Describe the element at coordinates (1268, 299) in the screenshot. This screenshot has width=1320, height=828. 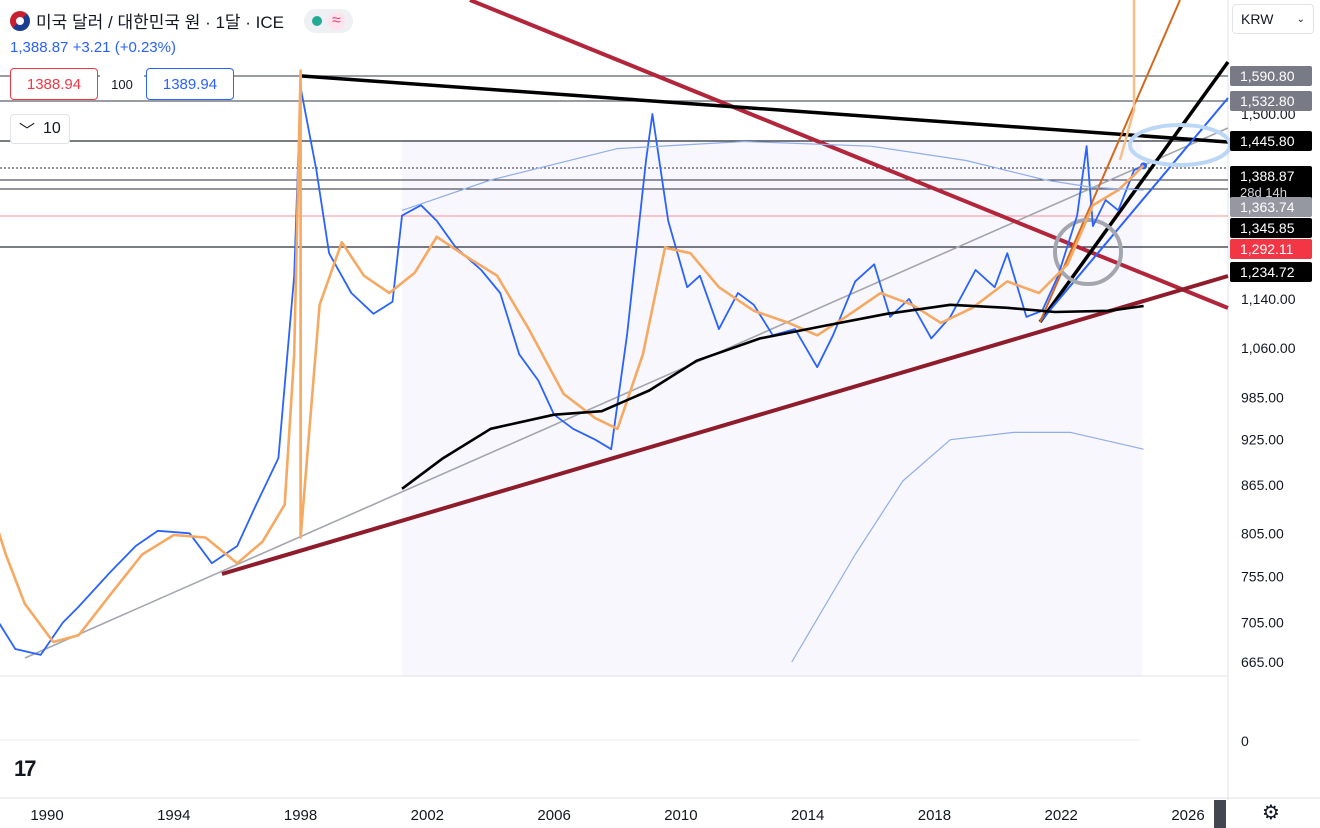
I see `y-tick-label: 1,140.00` at that location.